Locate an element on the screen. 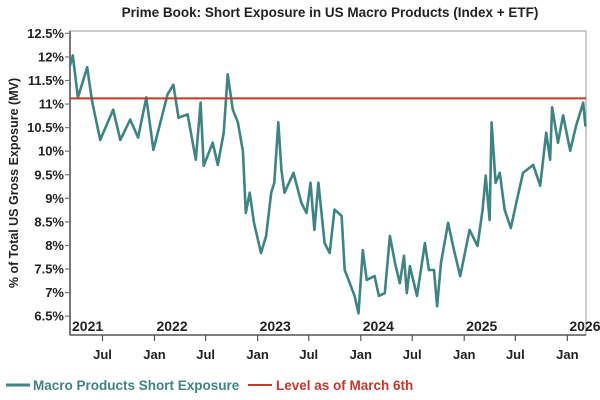 The width and height of the screenshot is (600, 400). y-tick-label: 8.5% is located at coordinates (49, 221).